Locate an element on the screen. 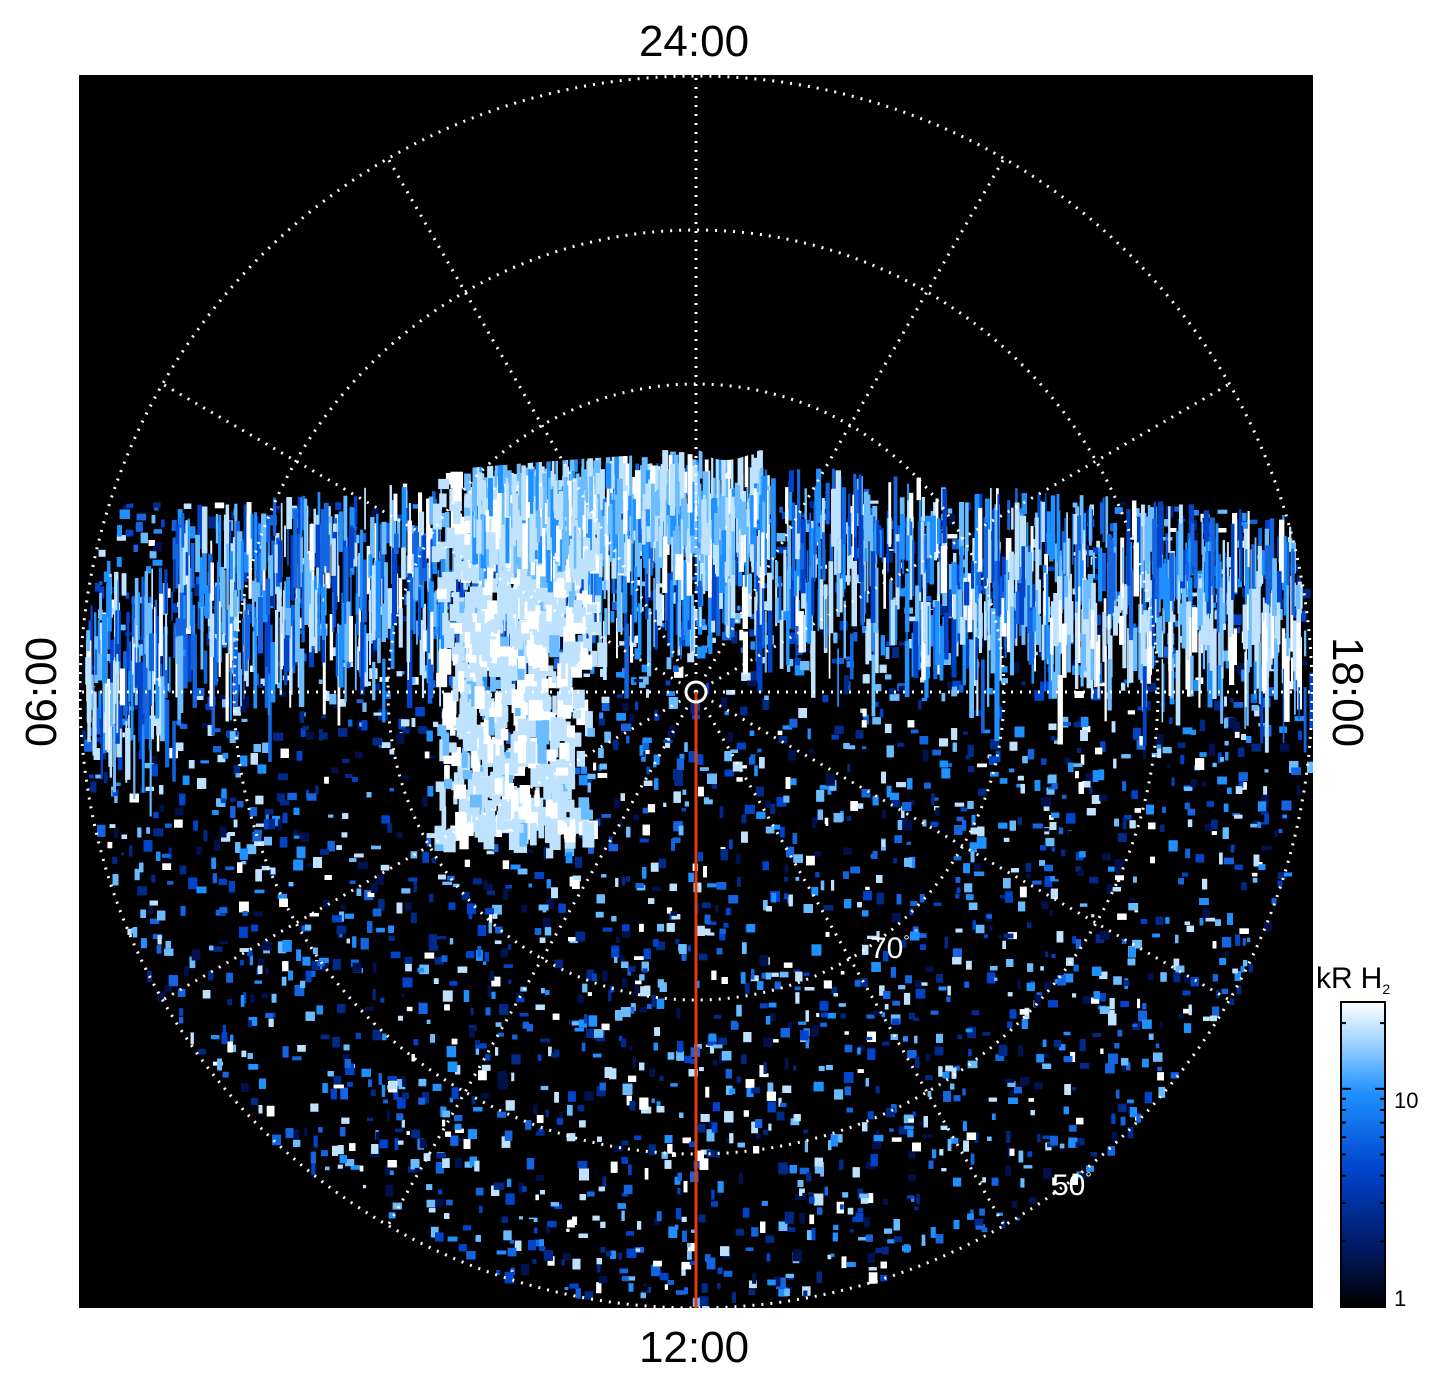 This screenshot has height=1384, width=1447. colorbar-title: kR H2 is located at coordinates (1353, 979).